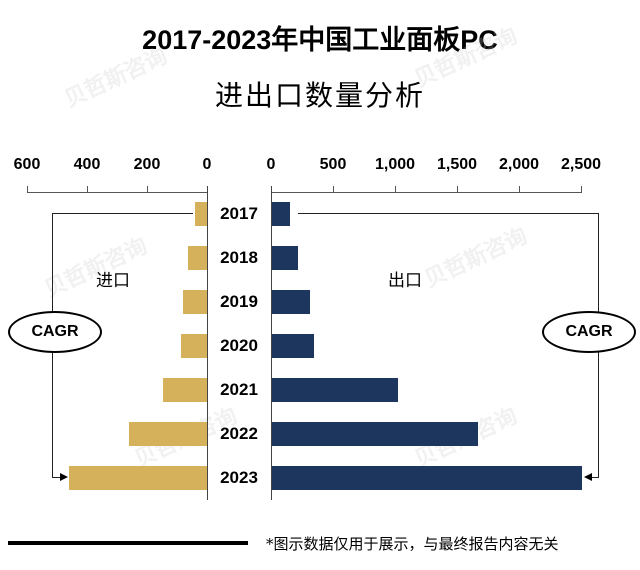 The width and height of the screenshot is (640, 570). What do you see at coordinates (239, 301) in the screenshot?
I see `year-label: 2019` at bounding box center [239, 301].